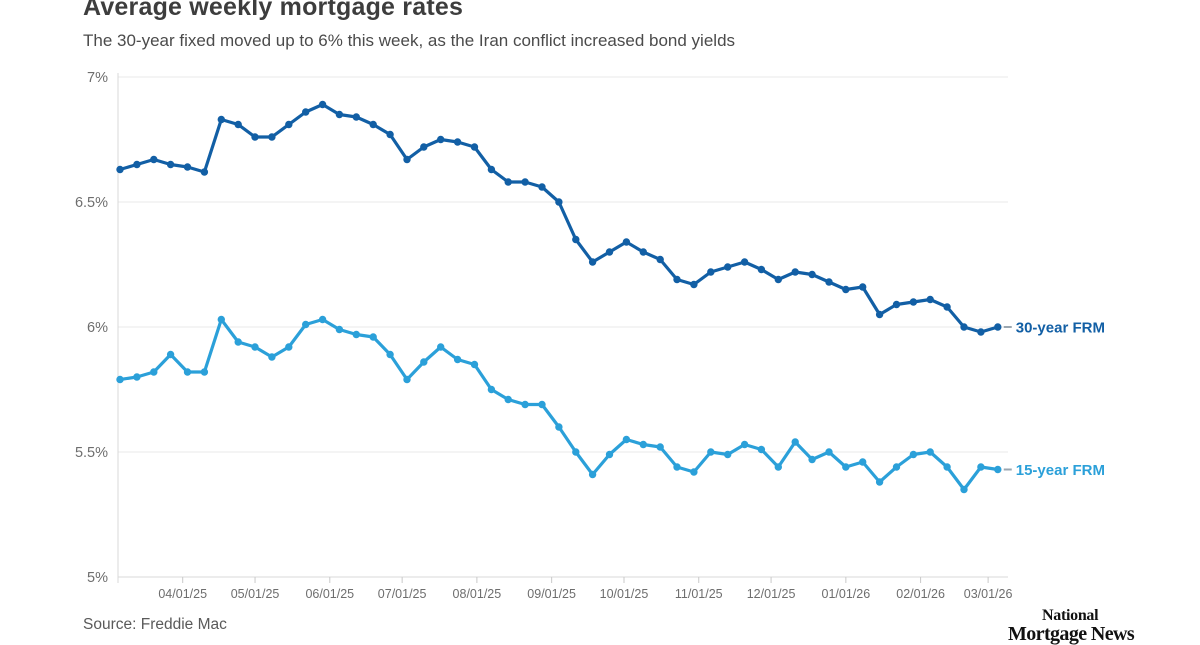  What do you see at coordinates (273, 10) in the screenshot?
I see `page-title: Average weekly mortgage rates` at bounding box center [273, 10].